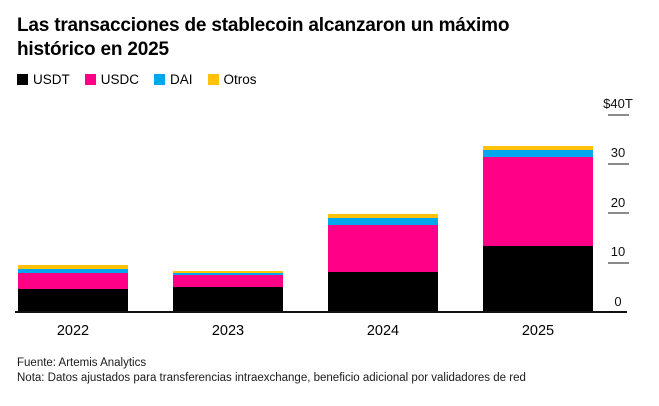 The image size is (659, 406). Describe the element at coordinates (618, 252) in the screenshot. I see `y-tick-label-10: 10` at that location.